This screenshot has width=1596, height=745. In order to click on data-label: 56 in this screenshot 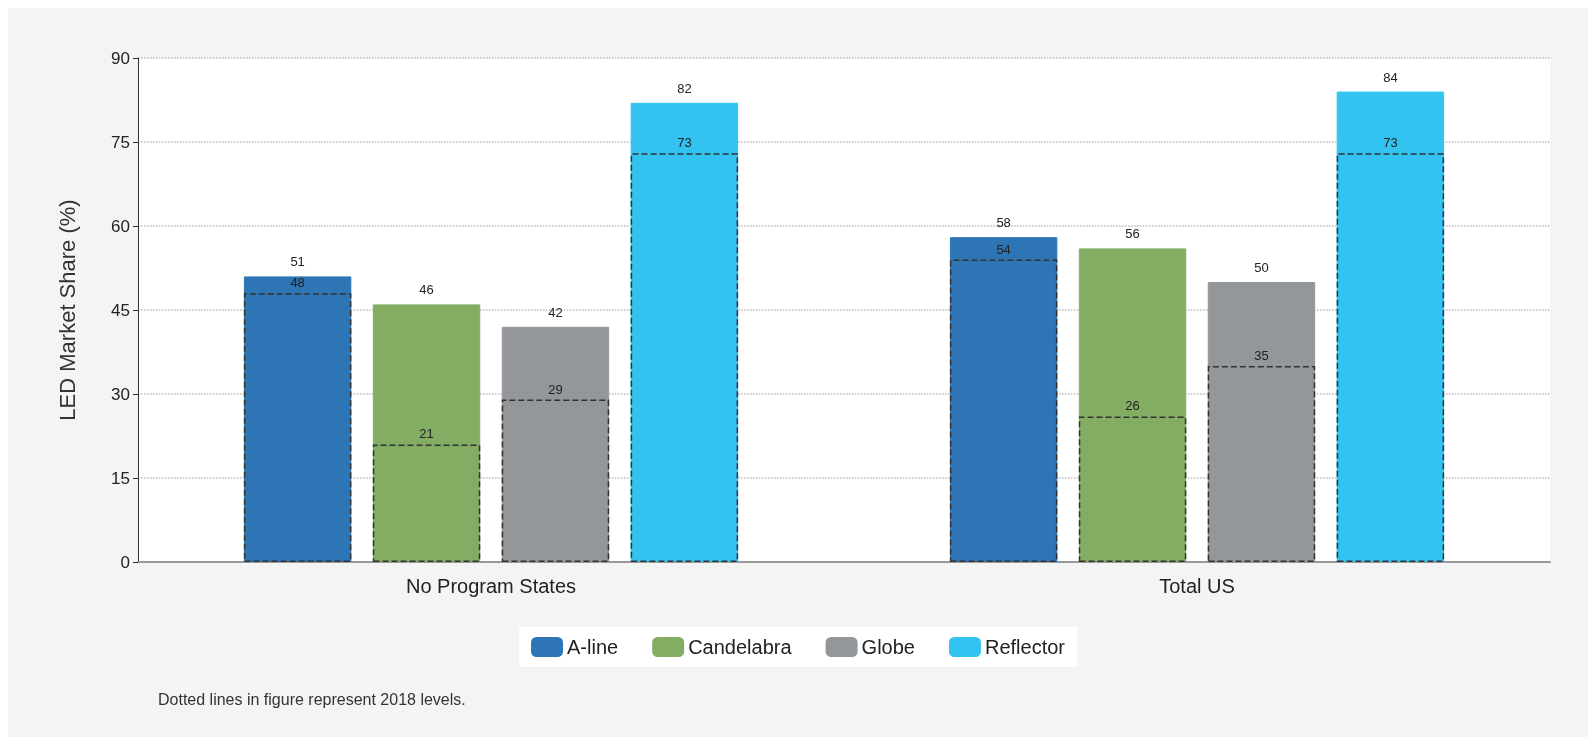, I will do `click(1132, 234)`.